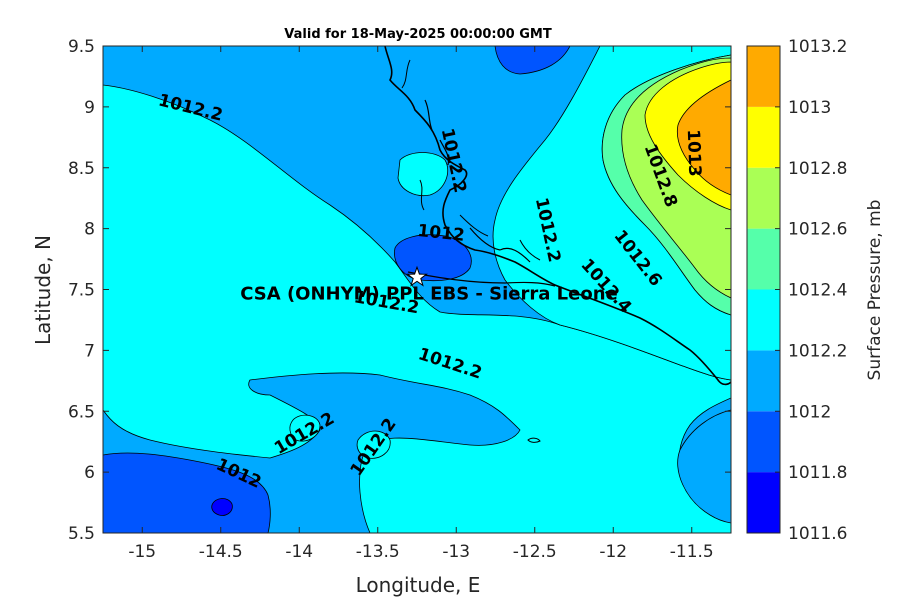  Describe the element at coordinates (817, 230) in the screenshot. I see `colorbar-tick-label: 1012.6` at that location.